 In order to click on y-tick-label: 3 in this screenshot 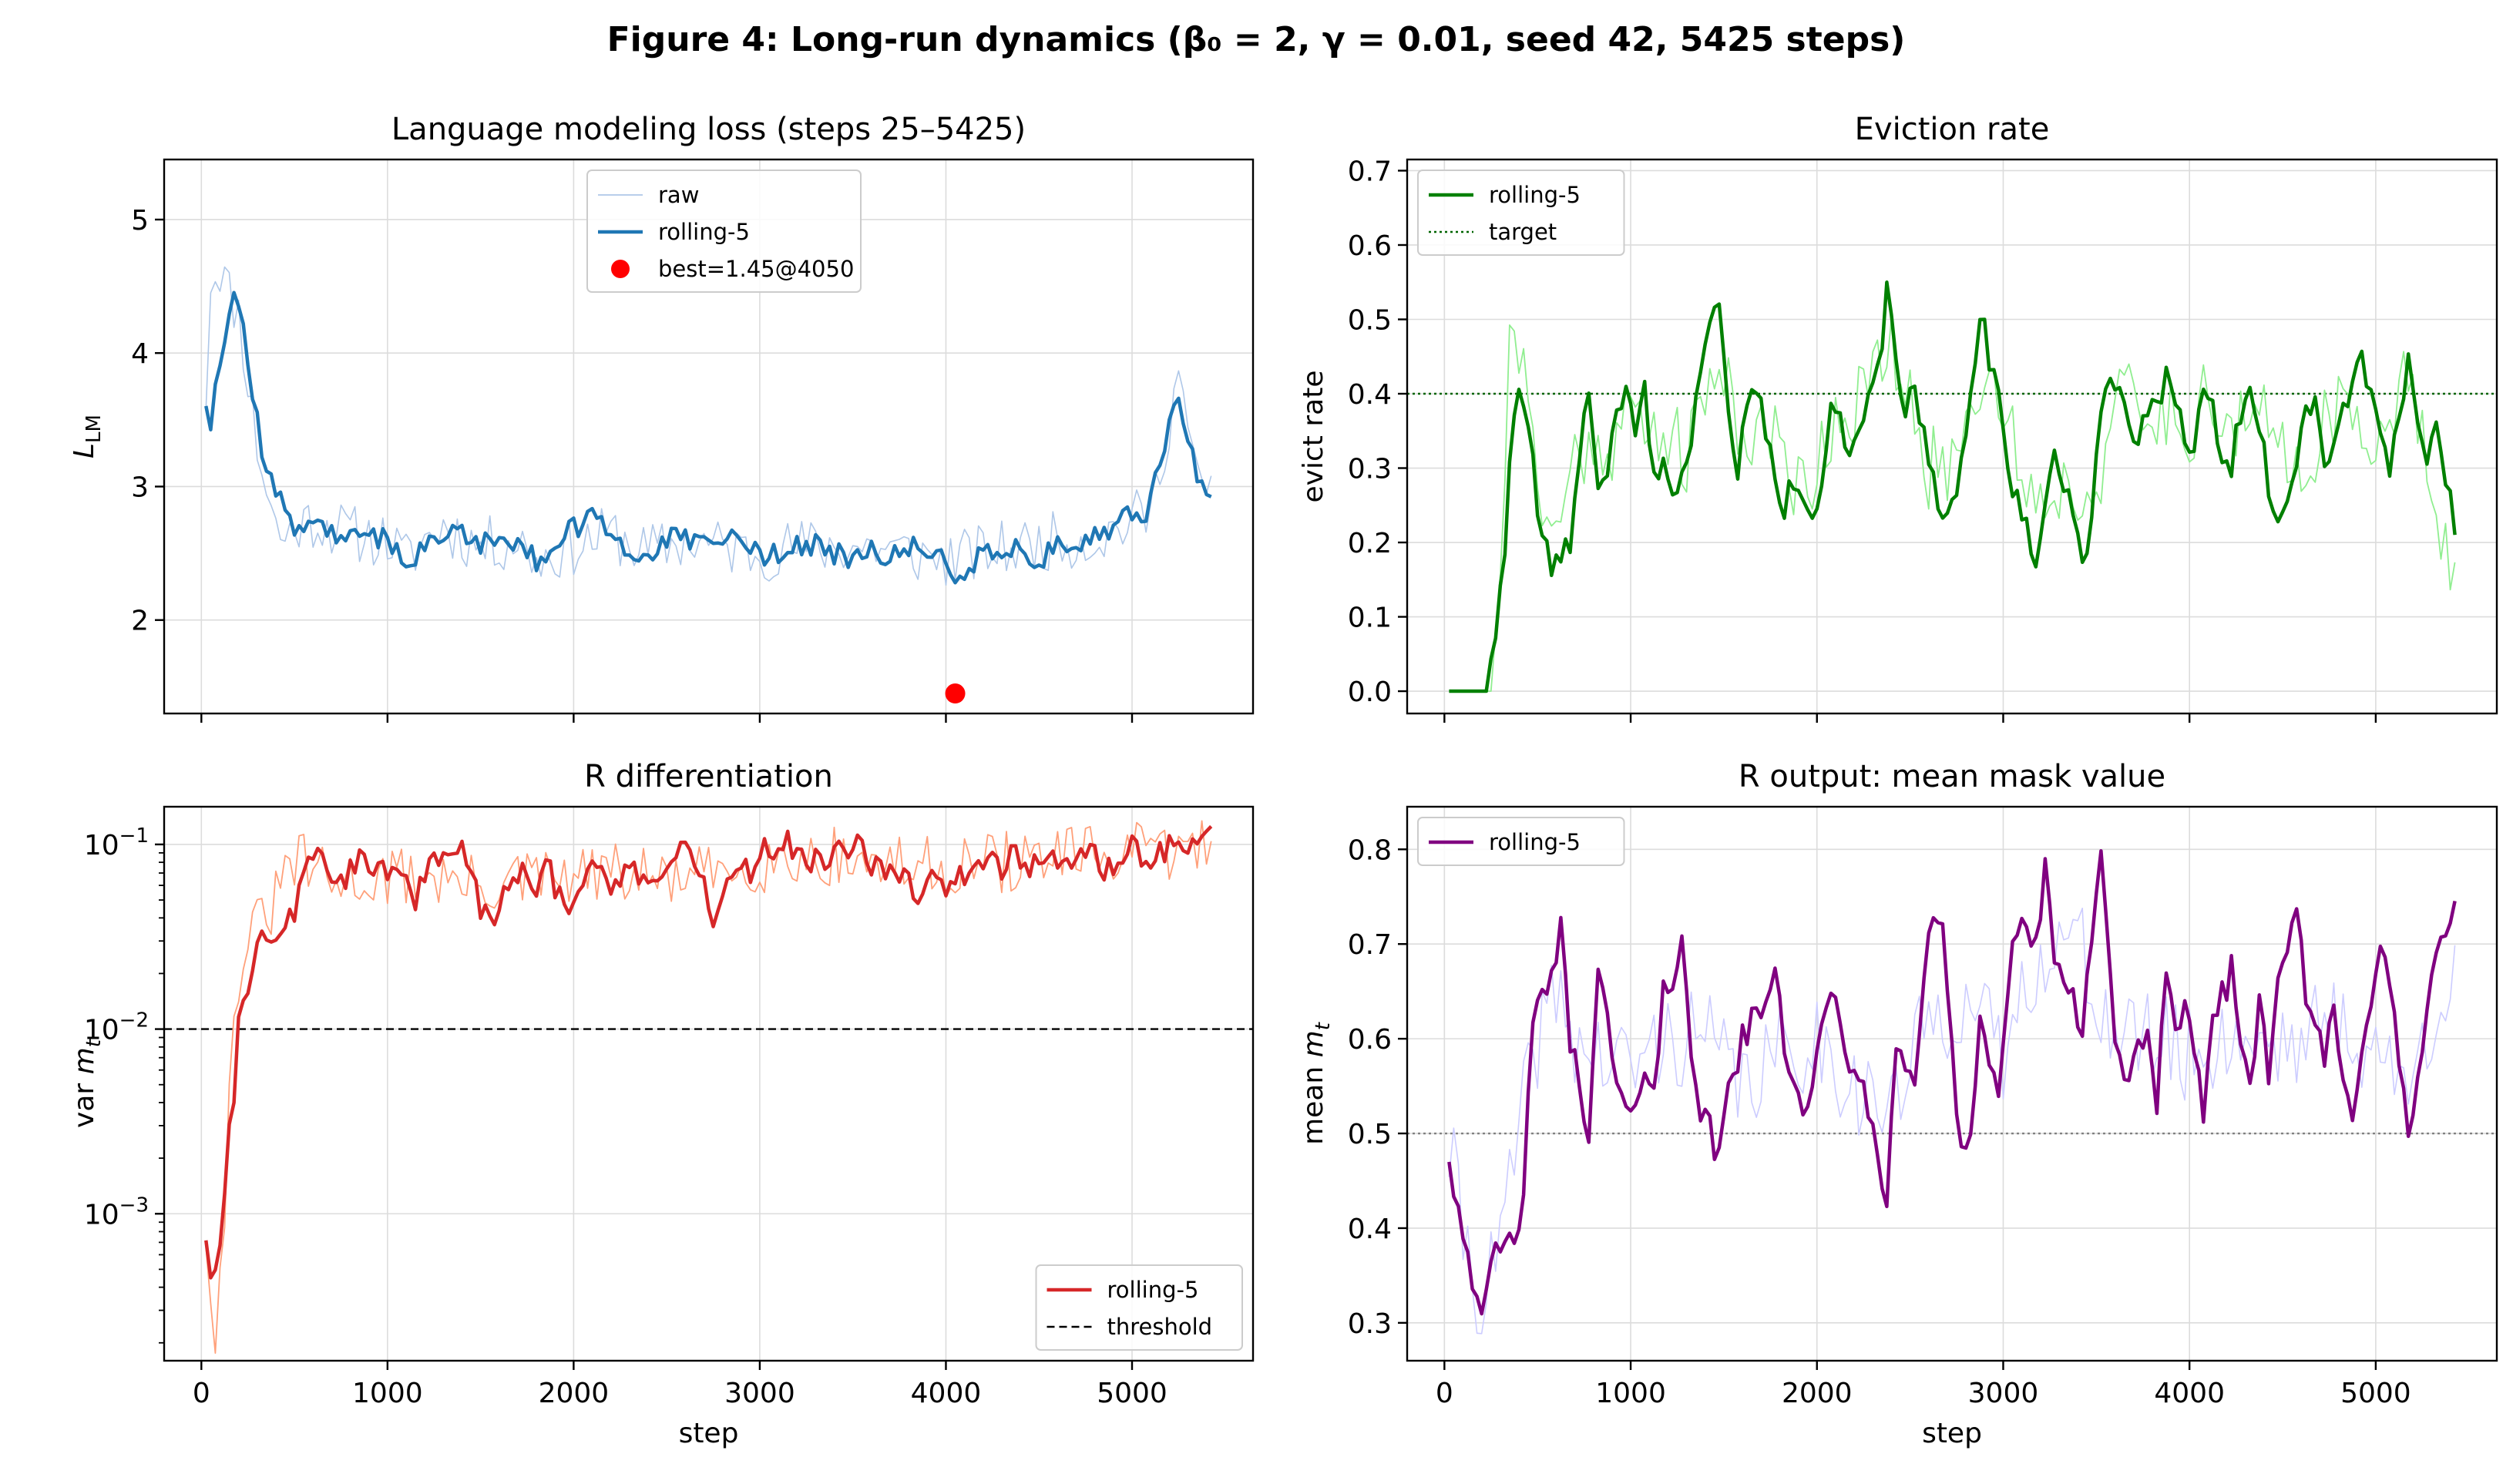, I will do `click(140, 488)`.